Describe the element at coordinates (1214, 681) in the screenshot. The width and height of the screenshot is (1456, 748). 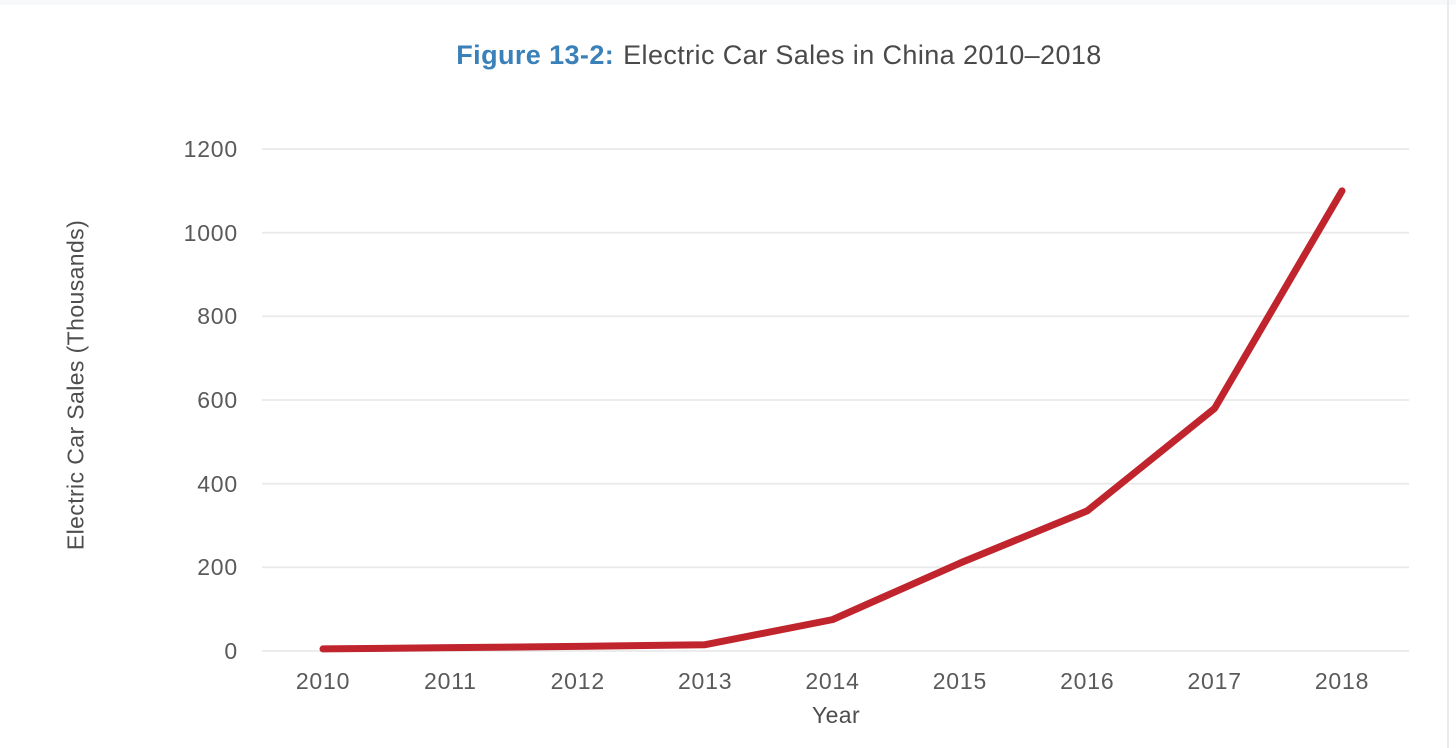
I see `x-tick-label-2017: 2017` at that location.